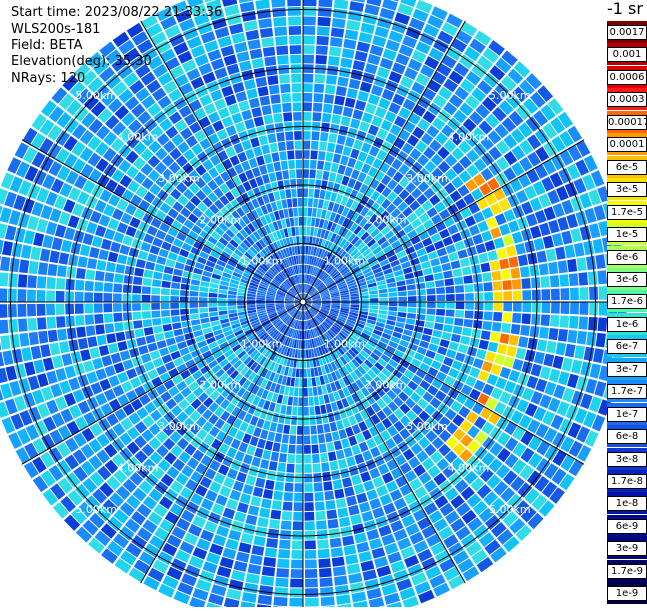 This screenshot has width=647, height=611. I want to click on range-ring-label: 1.00km, so click(262, 261).